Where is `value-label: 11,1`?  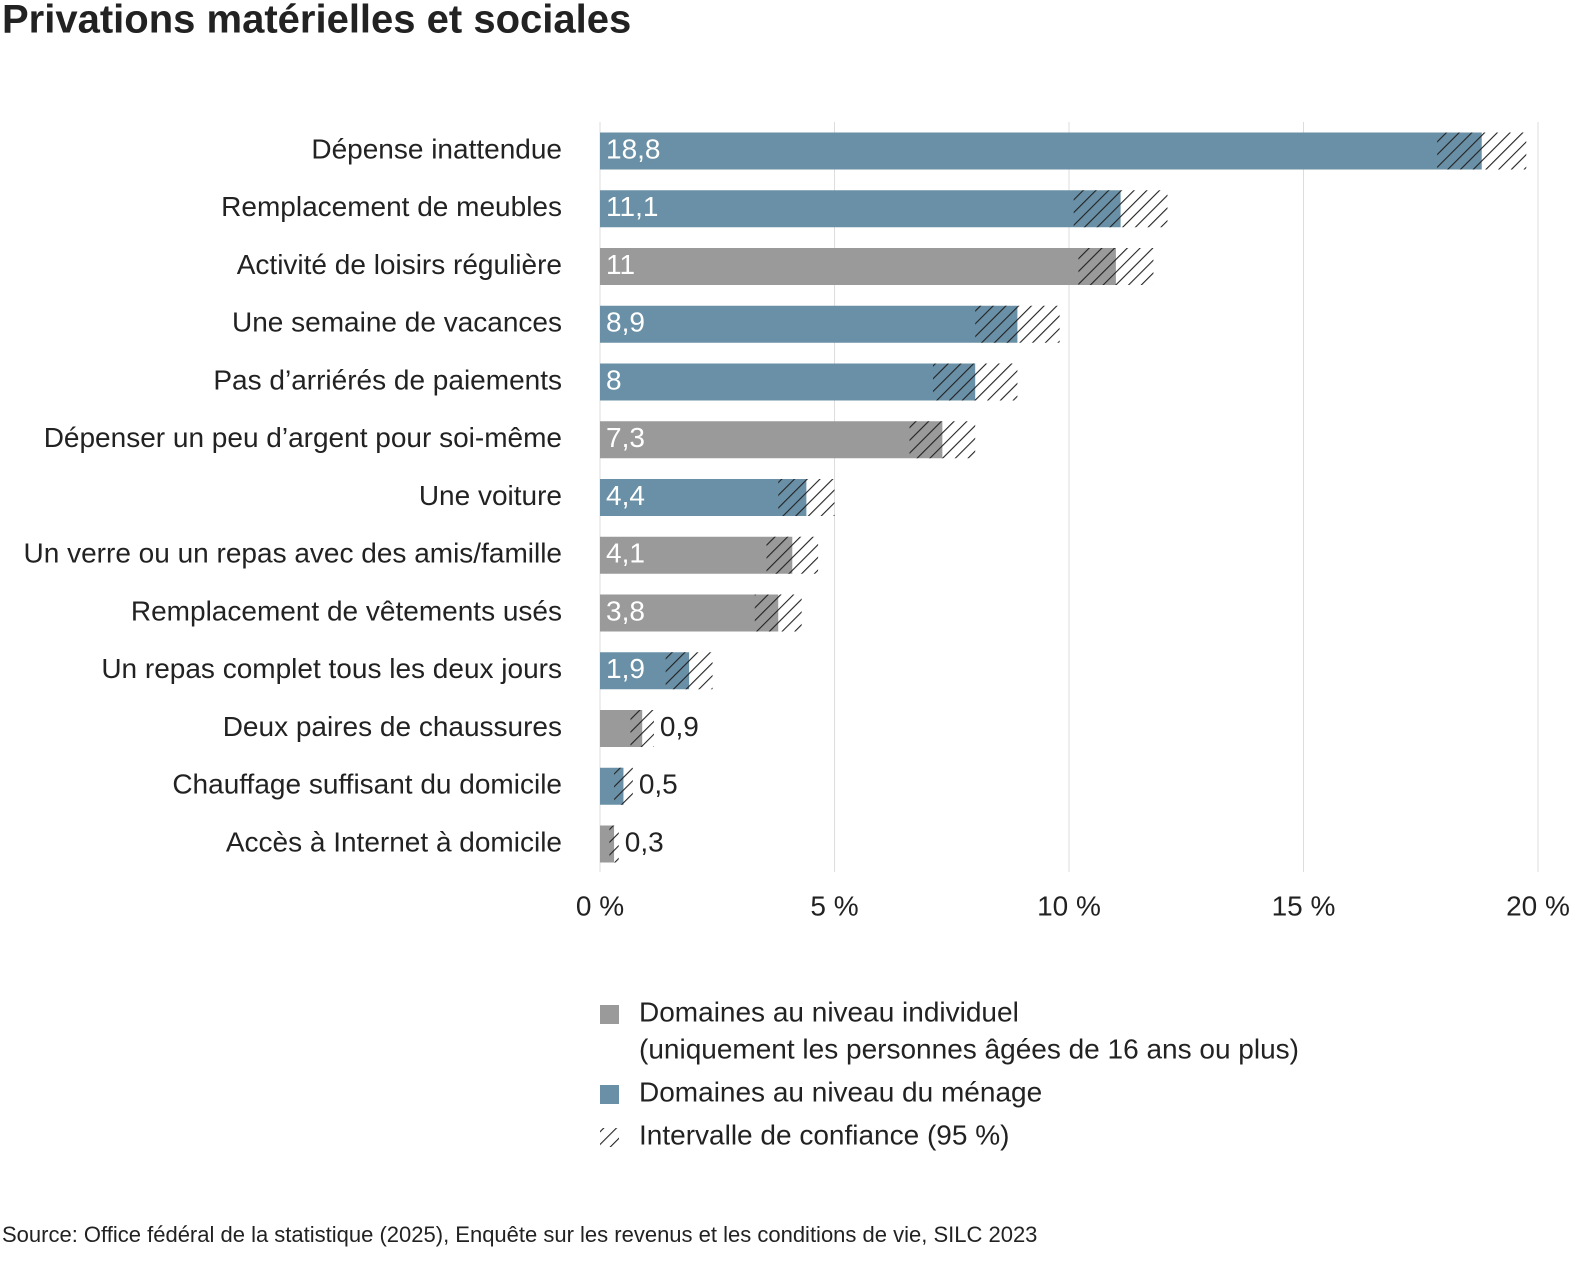 value-label: 11,1 is located at coordinates (632, 206).